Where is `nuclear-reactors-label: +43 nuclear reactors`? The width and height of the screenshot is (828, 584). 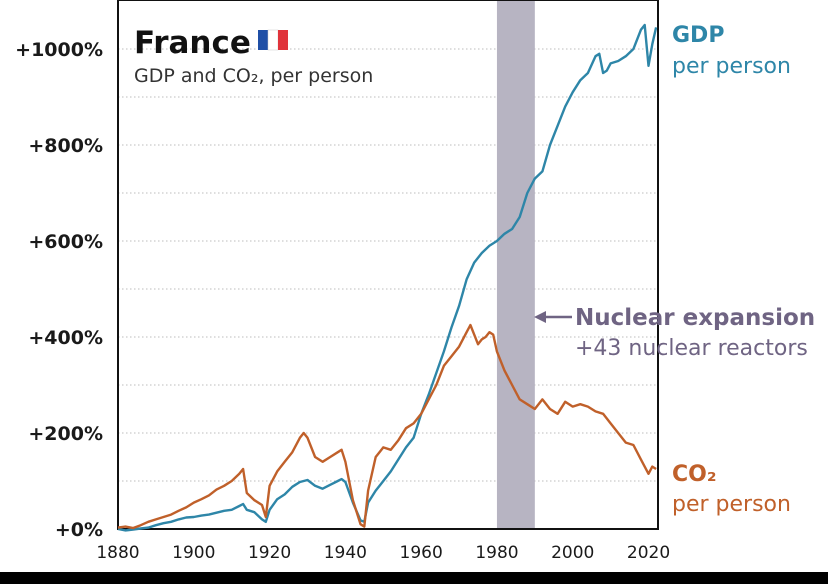 nuclear-reactors-label: +43 nuclear reactors is located at coordinates (691, 348).